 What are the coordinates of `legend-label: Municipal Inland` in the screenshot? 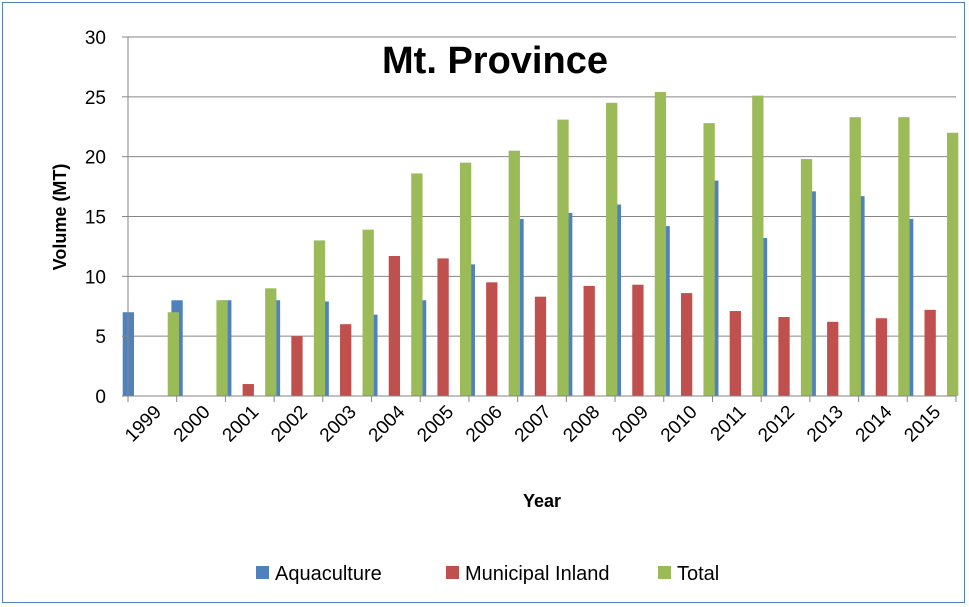 It's located at (537, 574).